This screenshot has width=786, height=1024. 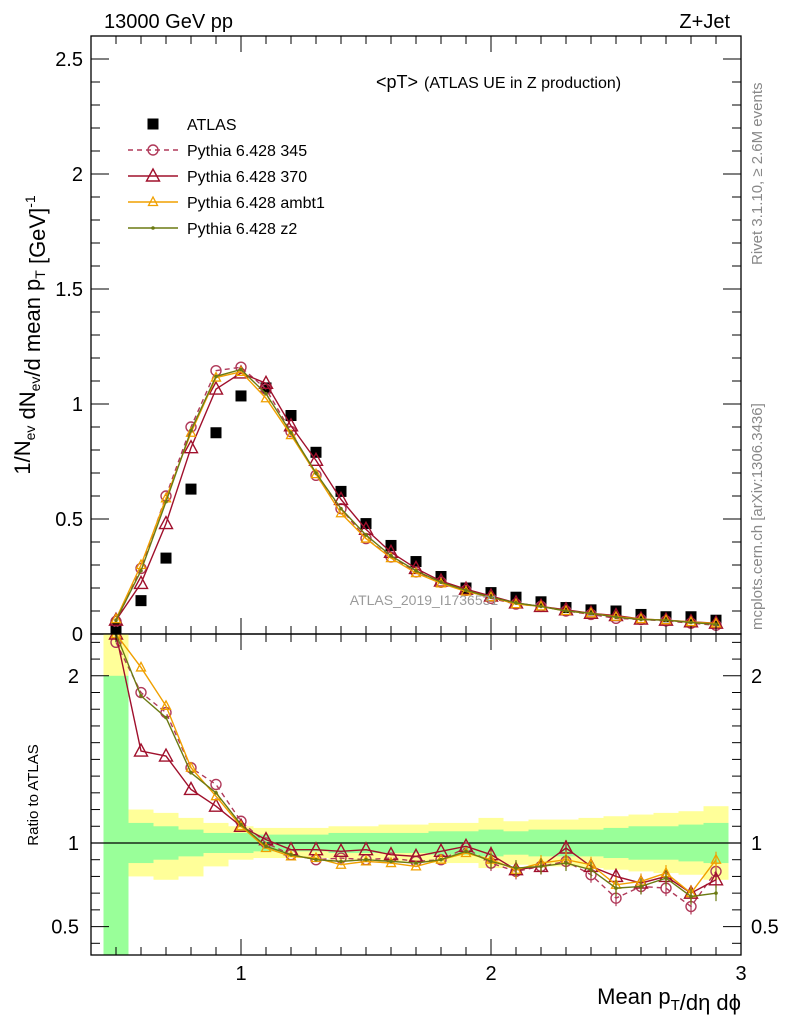 I want to click on legend-label: Pythia 6.428 370, so click(x=247, y=177).